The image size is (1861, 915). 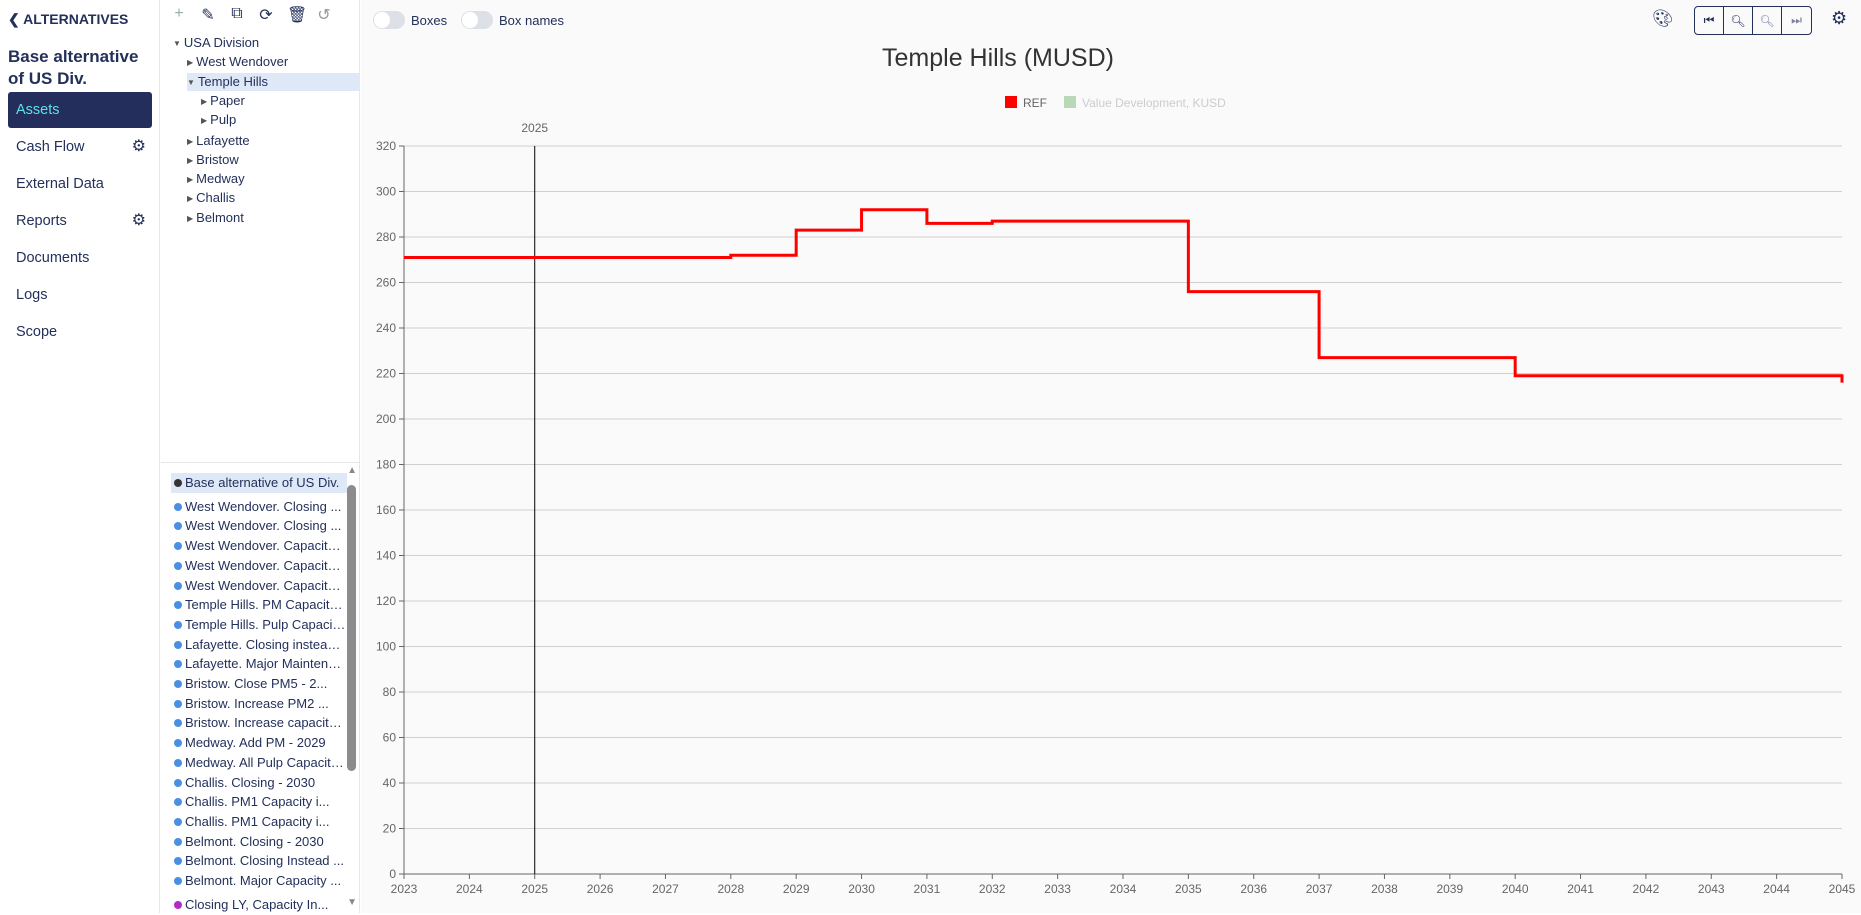 I want to click on alternative-list-item: Base alternative of US Div., so click(x=259, y=483).